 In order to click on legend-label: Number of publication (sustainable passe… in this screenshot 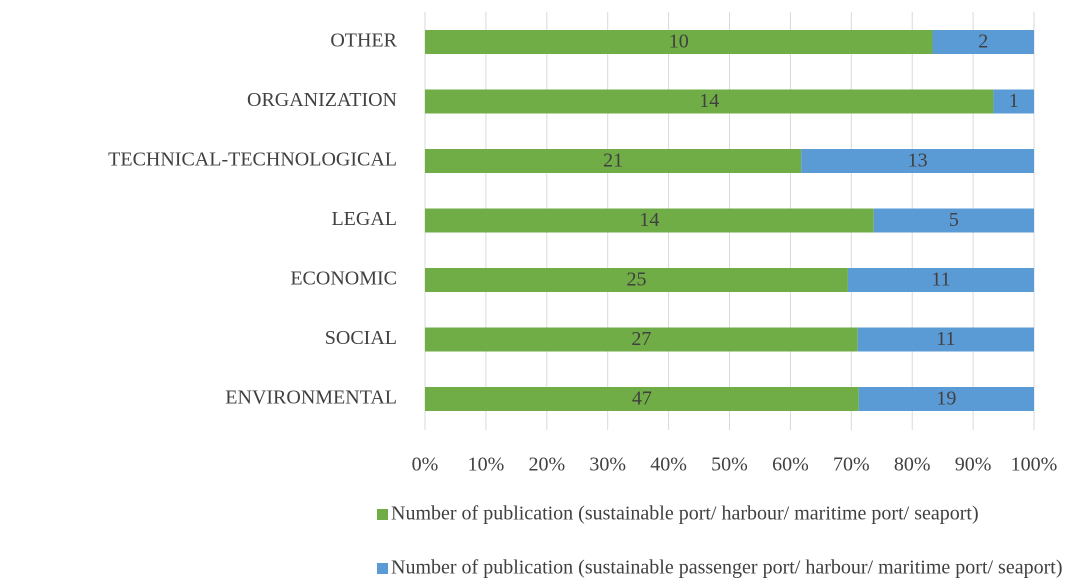, I will do `click(726, 568)`.